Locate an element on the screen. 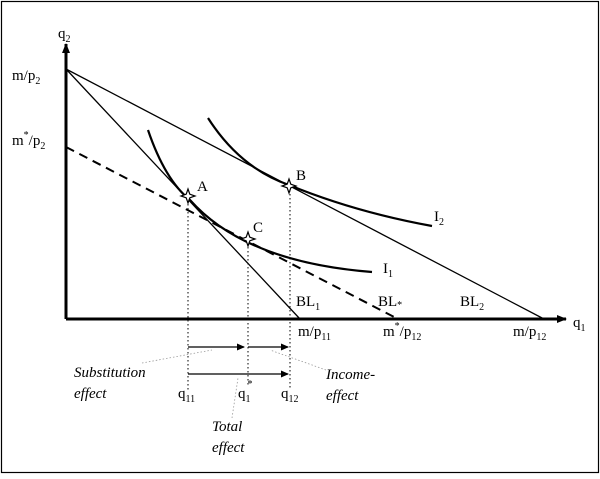 Image resolution: width=600 pixels, height=479 pixels. substitution-leader is located at coordinates (177, 356).